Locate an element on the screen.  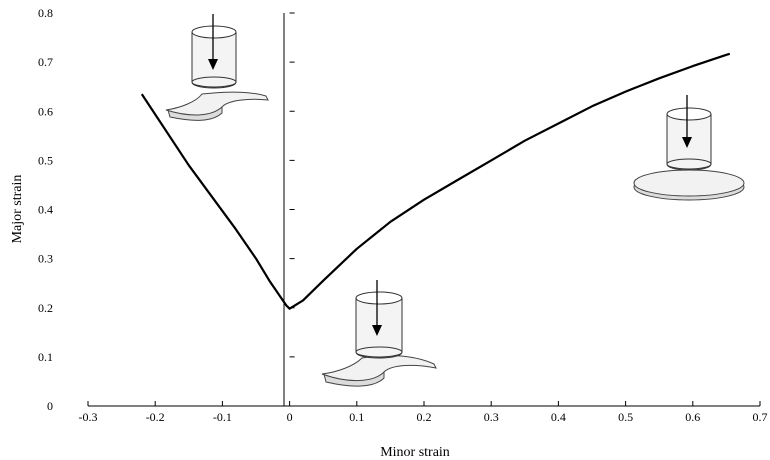
x-tick-label: 0.1 is located at coordinates (356, 417).